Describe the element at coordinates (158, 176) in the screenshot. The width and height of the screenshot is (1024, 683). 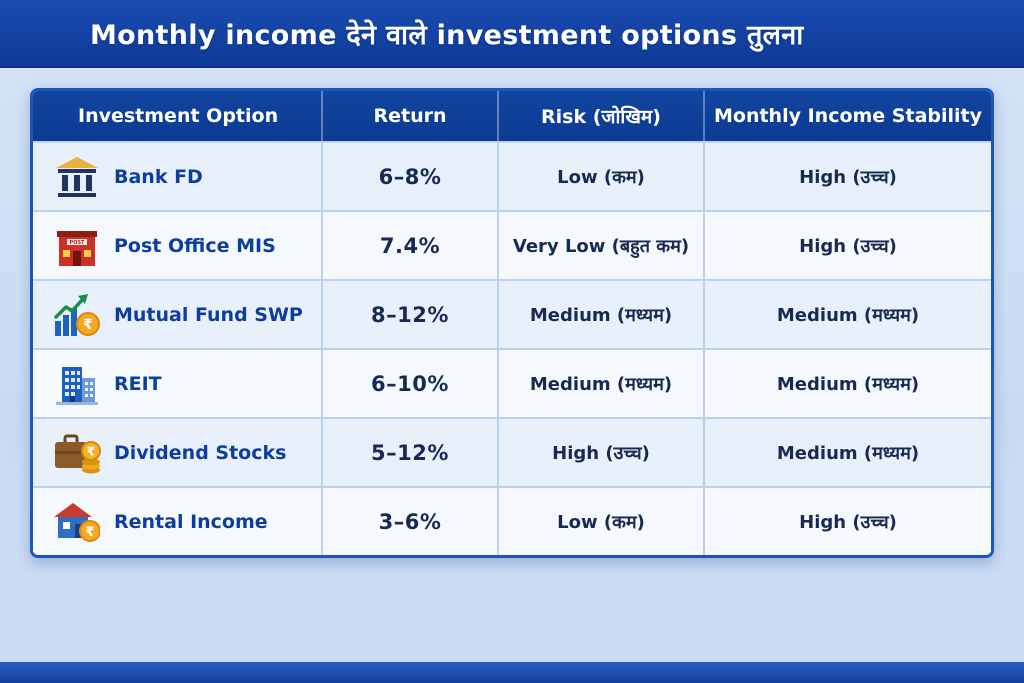
I see `option-label: Bank FD` at that location.